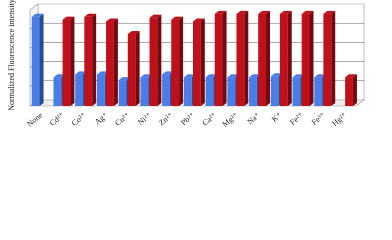  I want to click on x-tick-label: Cd²⁺, so click(57, 119).